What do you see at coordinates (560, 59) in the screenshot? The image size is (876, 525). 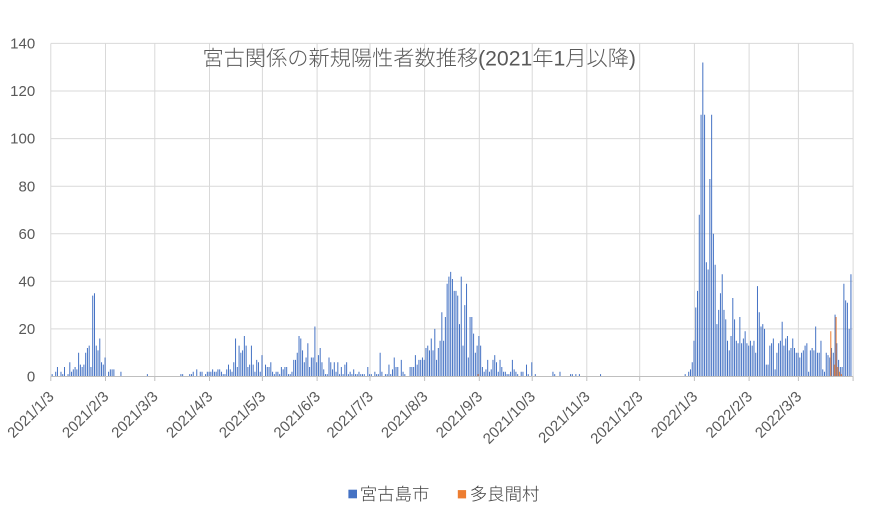 I see `svg-text: 1` at bounding box center [560, 59].